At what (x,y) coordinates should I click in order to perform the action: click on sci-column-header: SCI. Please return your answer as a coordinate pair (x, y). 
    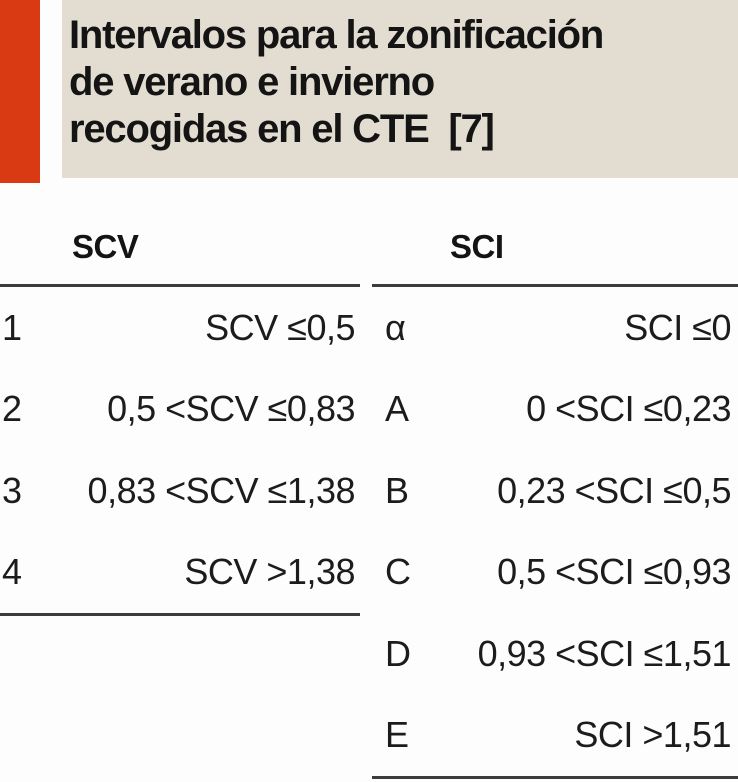
    Looking at the image, I should click on (555, 248).